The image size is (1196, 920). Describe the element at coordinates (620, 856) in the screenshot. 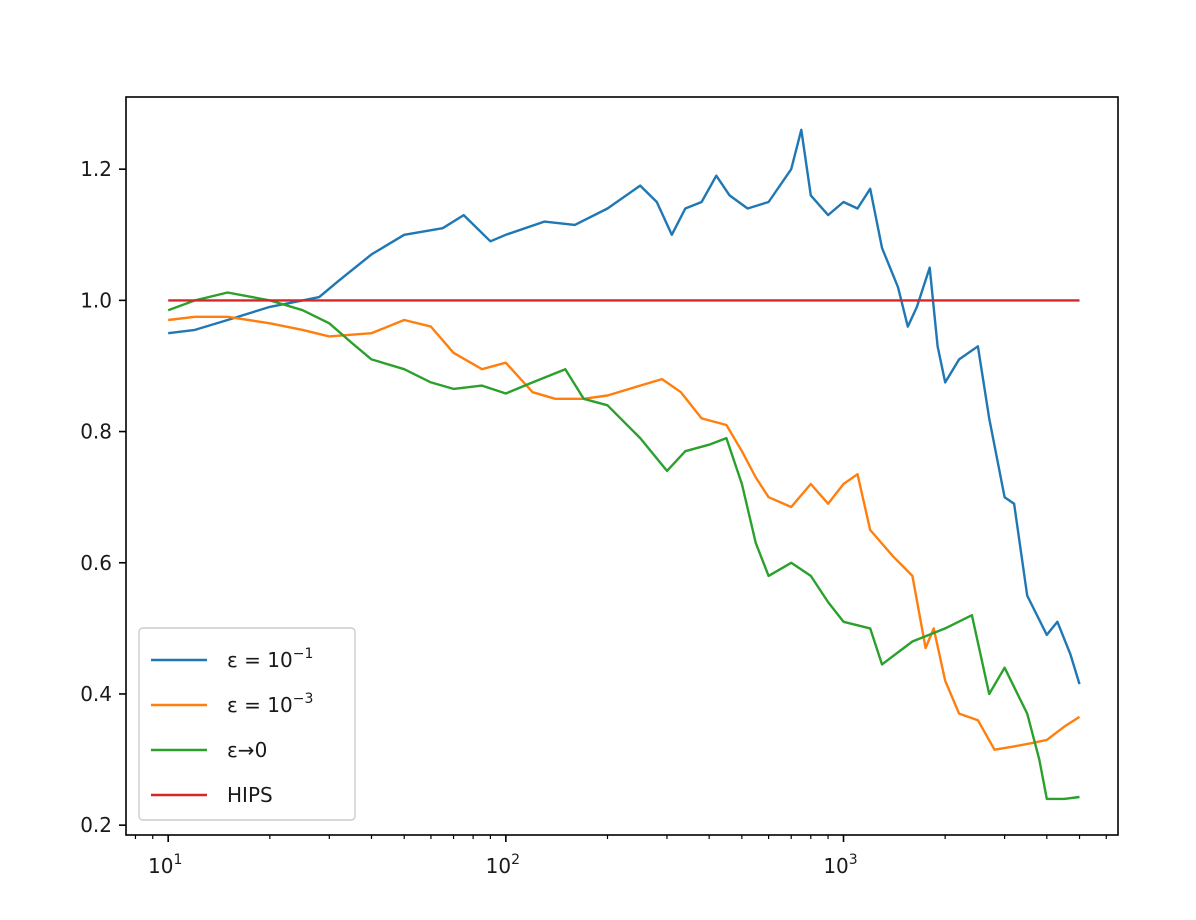

I see `x-axis-ticks: 10¹ 10² 10³` at that location.